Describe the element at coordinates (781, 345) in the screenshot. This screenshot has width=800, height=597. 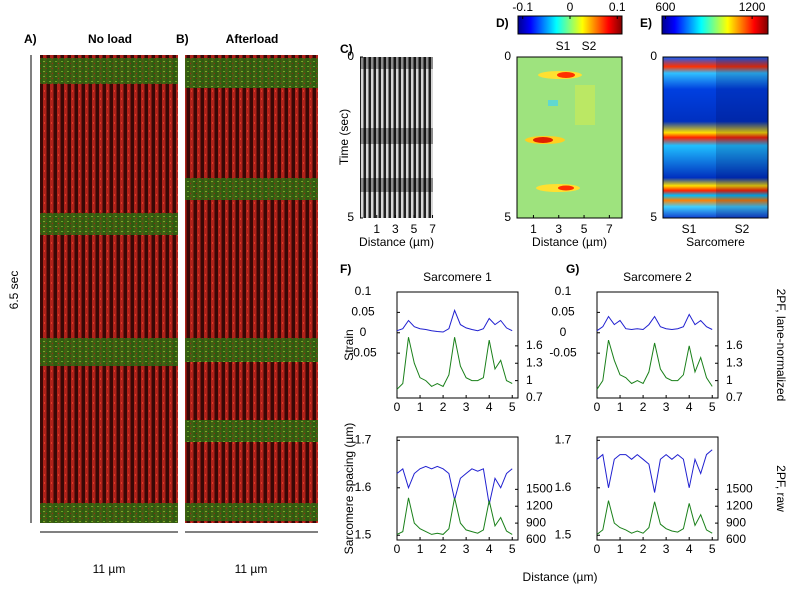
I see `y2-axis-label: 2PF, lane-normalized` at that location.